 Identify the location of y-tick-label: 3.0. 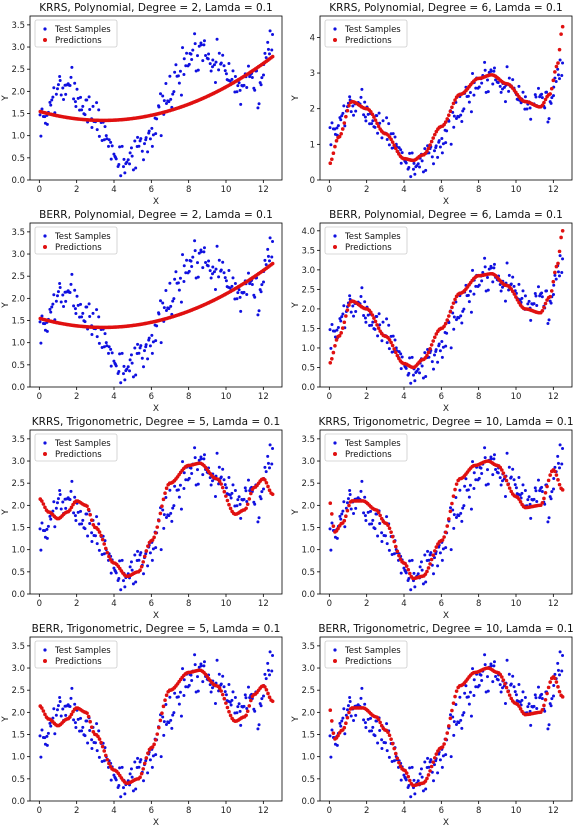
(18, 48).